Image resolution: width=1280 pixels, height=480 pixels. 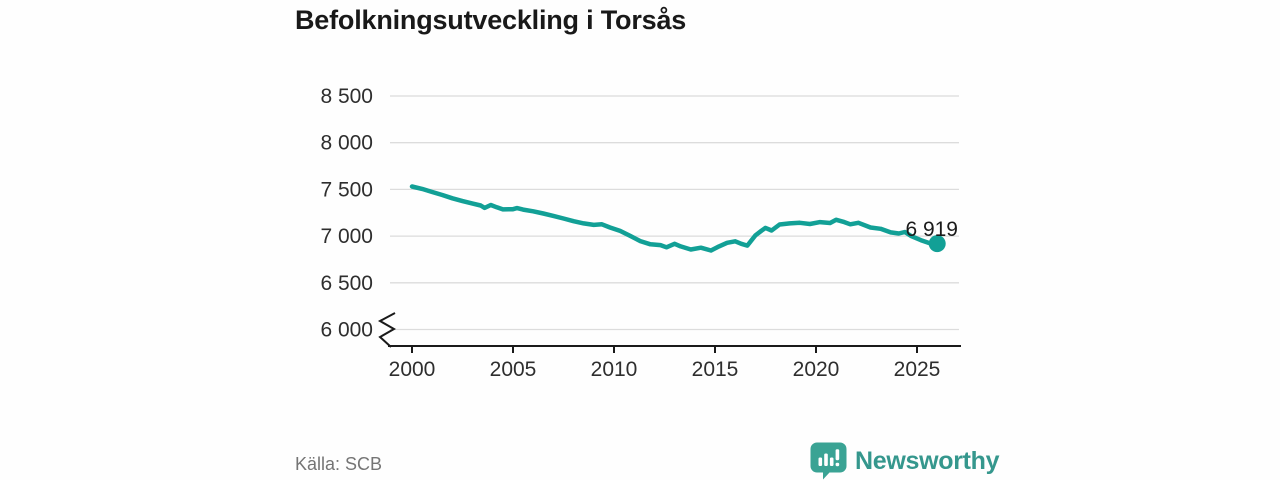 What do you see at coordinates (513, 369) in the screenshot?
I see `x-axis-tick-label: 2005` at bounding box center [513, 369].